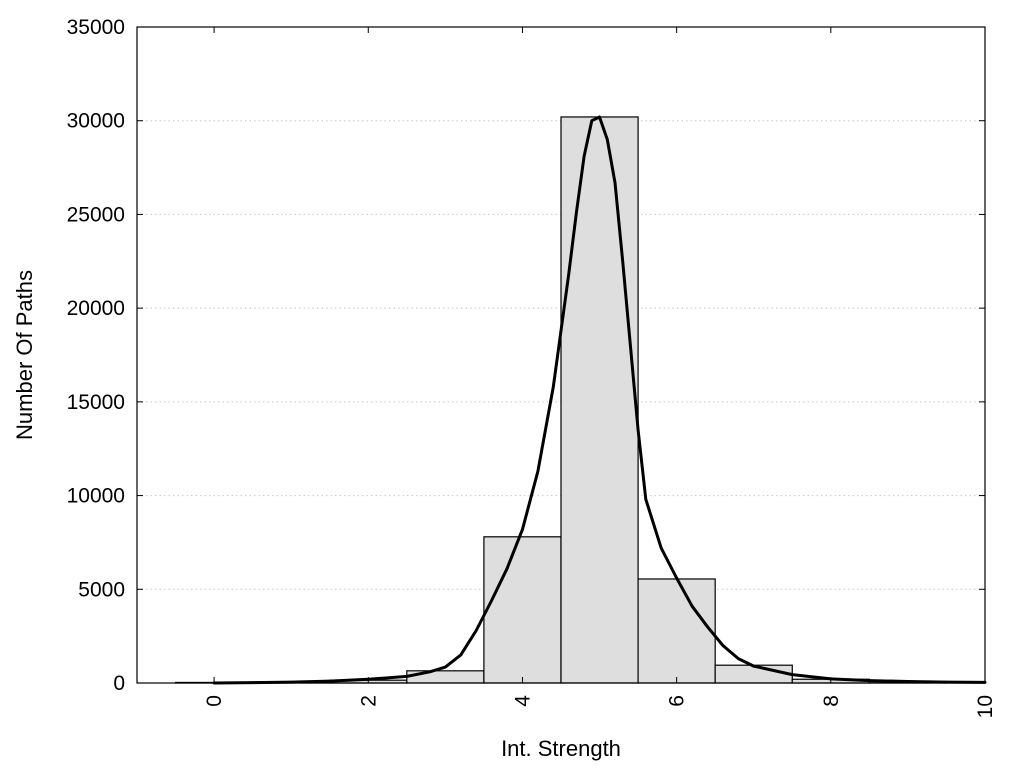  What do you see at coordinates (561, 748) in the screenshot?
I see `x-axis-title: Int. Strength` at bounding box center [561, 748].